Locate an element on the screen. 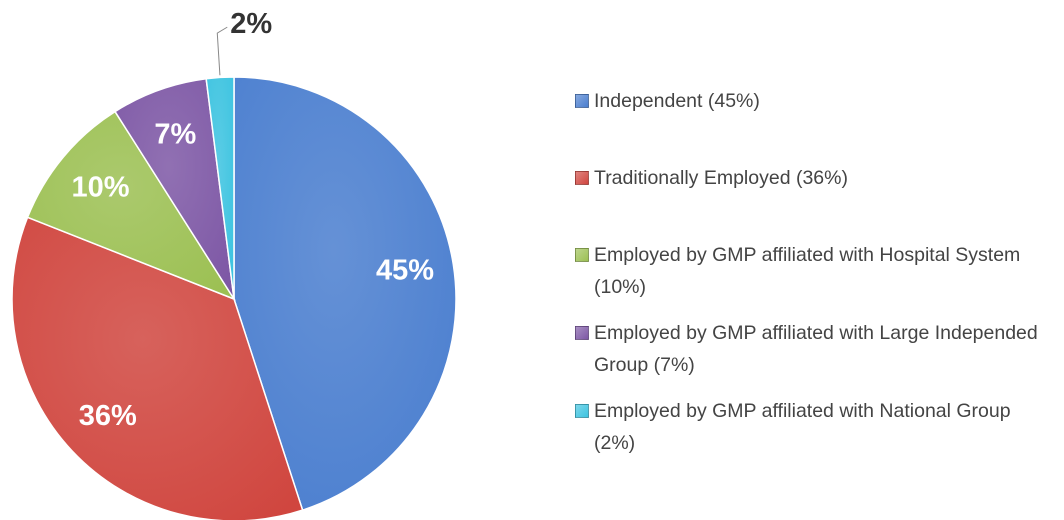 The width and height of the screenshot is (1064, 520). legend-item: Independent (45%) is located at coordinates (815, 101).